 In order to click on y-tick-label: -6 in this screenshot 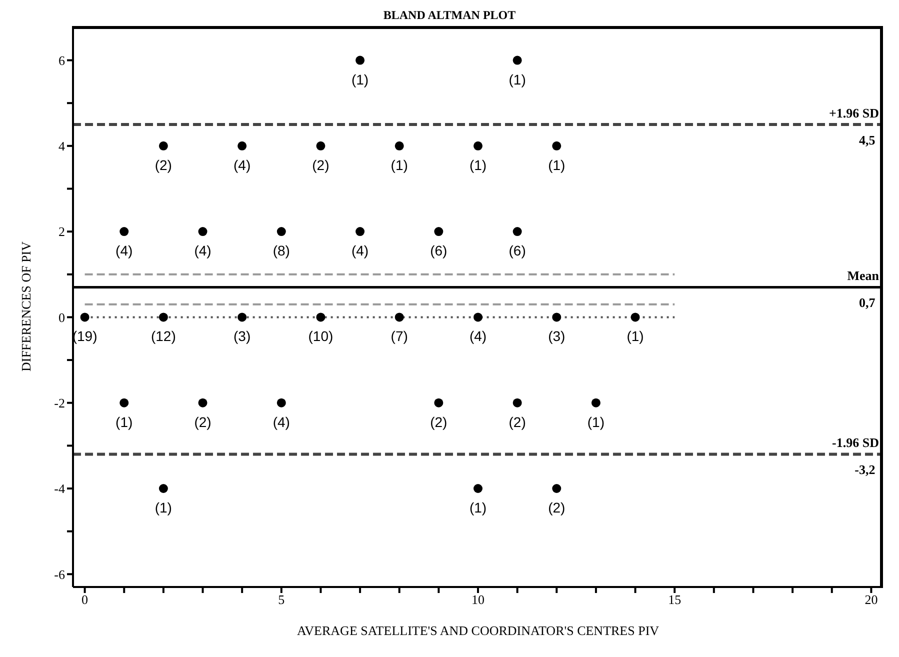, I will do `click(60, 574)`.